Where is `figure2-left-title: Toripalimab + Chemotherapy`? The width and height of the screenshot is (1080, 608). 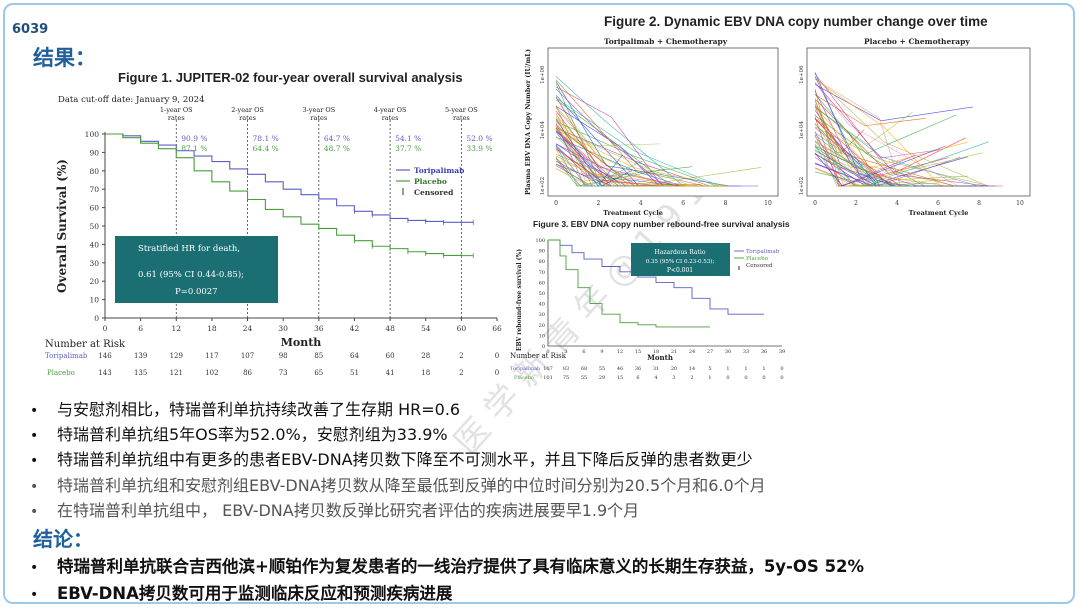 figure2-left-title: Toripalimab + Chemotherapy is located at coordinates (666, 41).